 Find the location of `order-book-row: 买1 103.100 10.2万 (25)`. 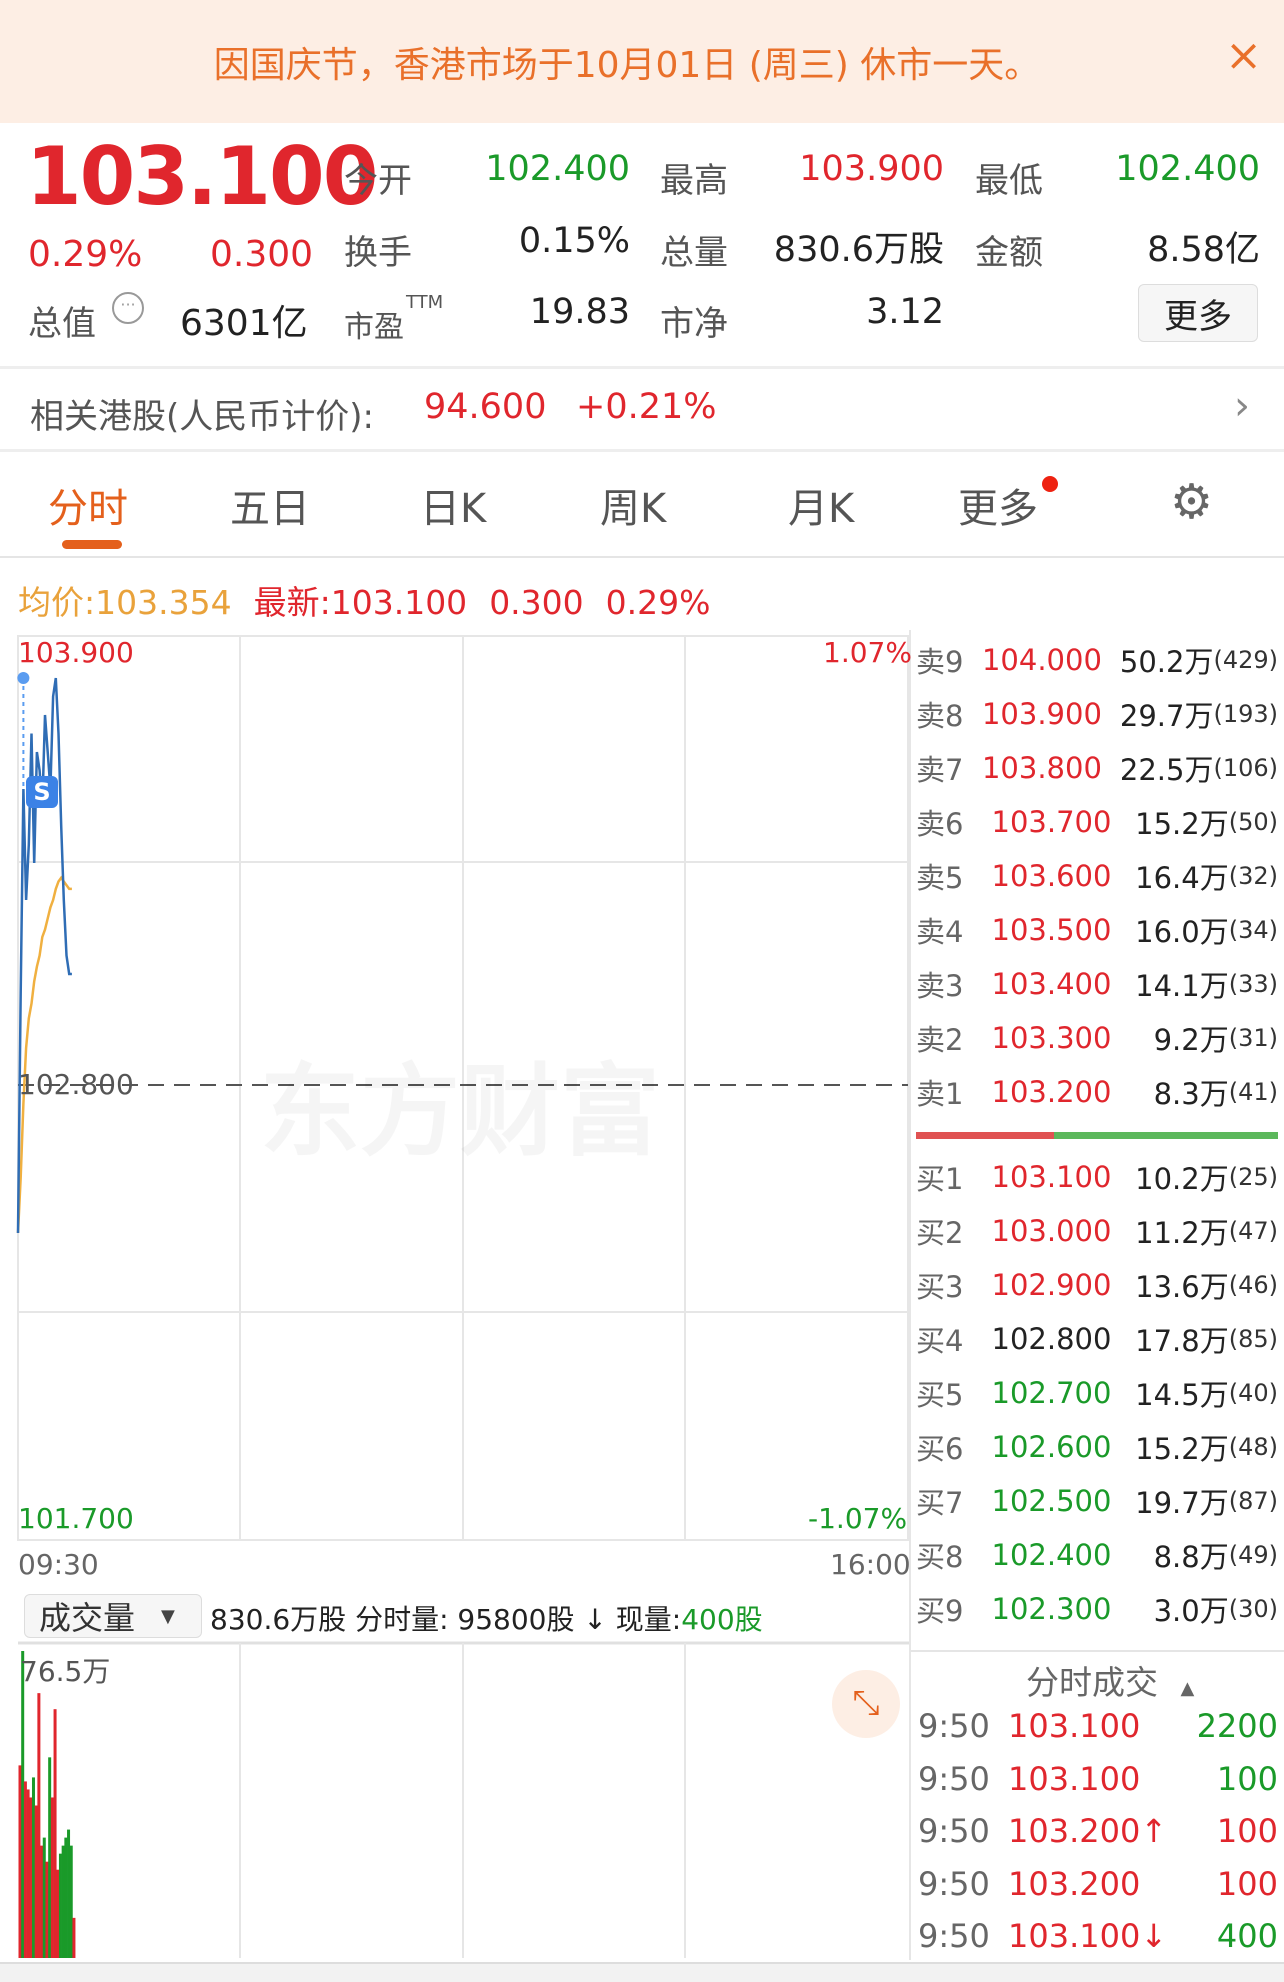

order-book-row: 买1 103.100 10.2万 (25) is located at coordinates (1097, 1177).